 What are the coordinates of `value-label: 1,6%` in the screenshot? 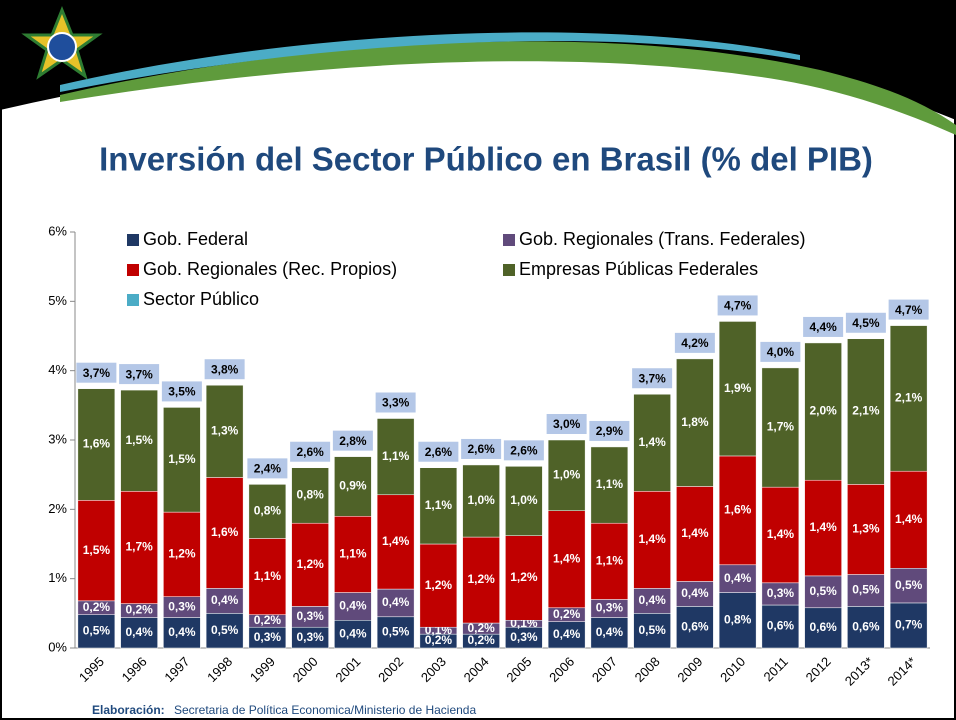 It's located at (225, 532).